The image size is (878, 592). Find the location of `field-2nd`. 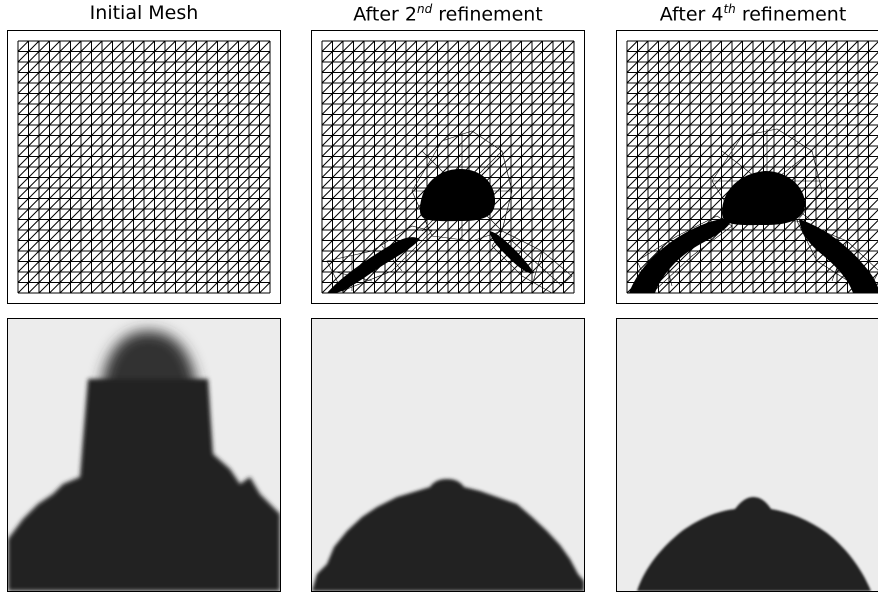

field-2nd is located at coordinates (448, 455).